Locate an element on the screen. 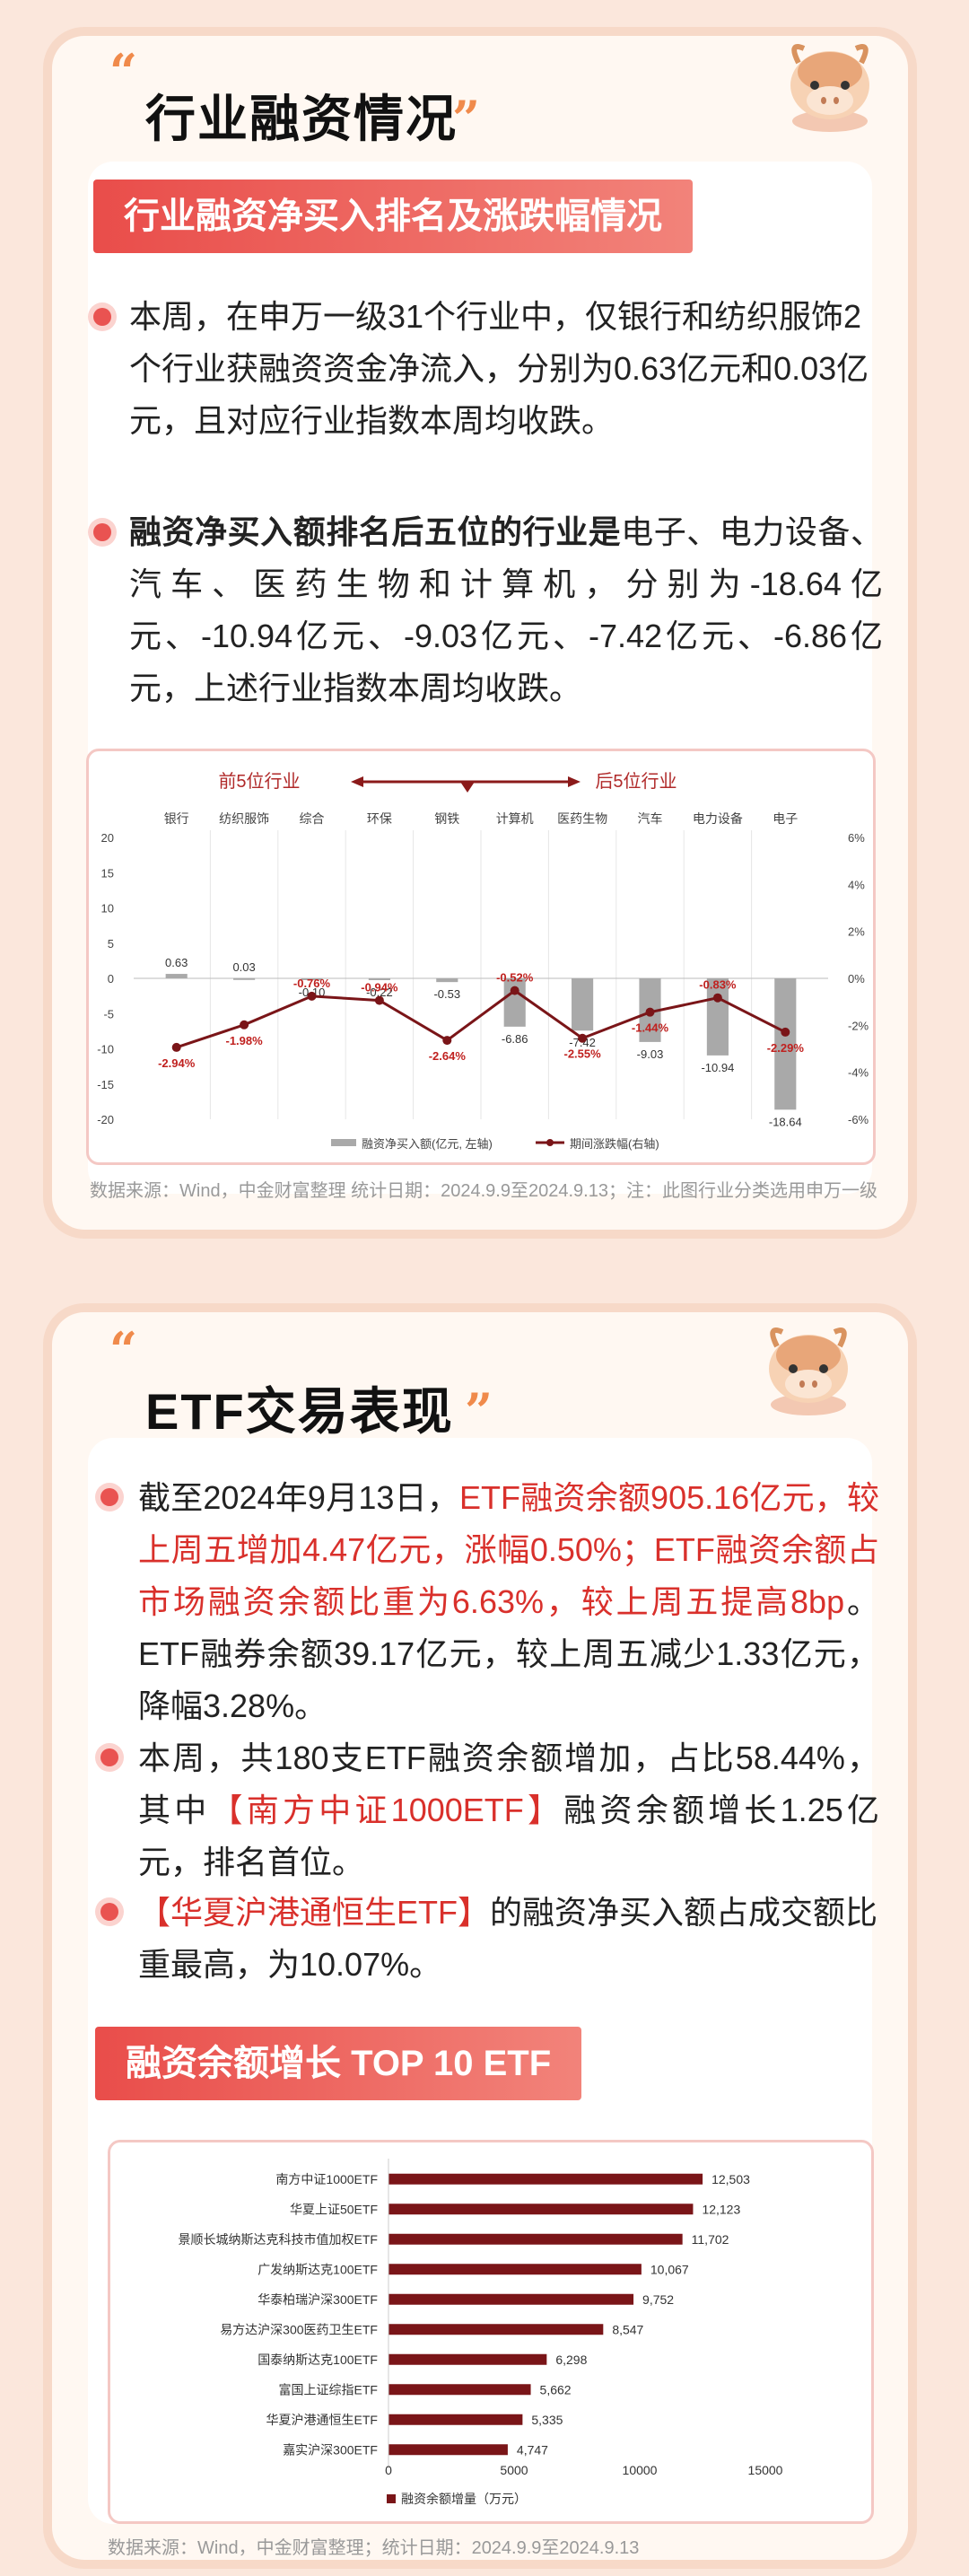  x-tick-label: 10000 is located at coordinates (641, 2470).